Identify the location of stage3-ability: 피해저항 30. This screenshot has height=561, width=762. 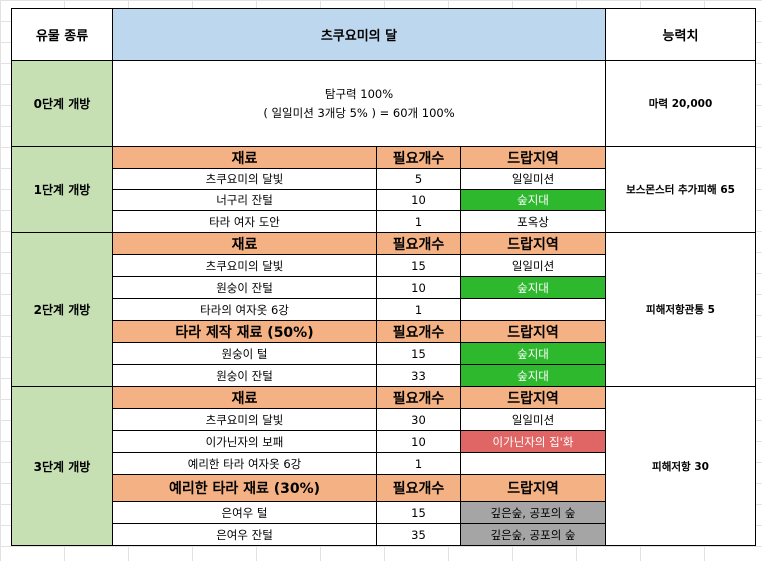
(680, 466).